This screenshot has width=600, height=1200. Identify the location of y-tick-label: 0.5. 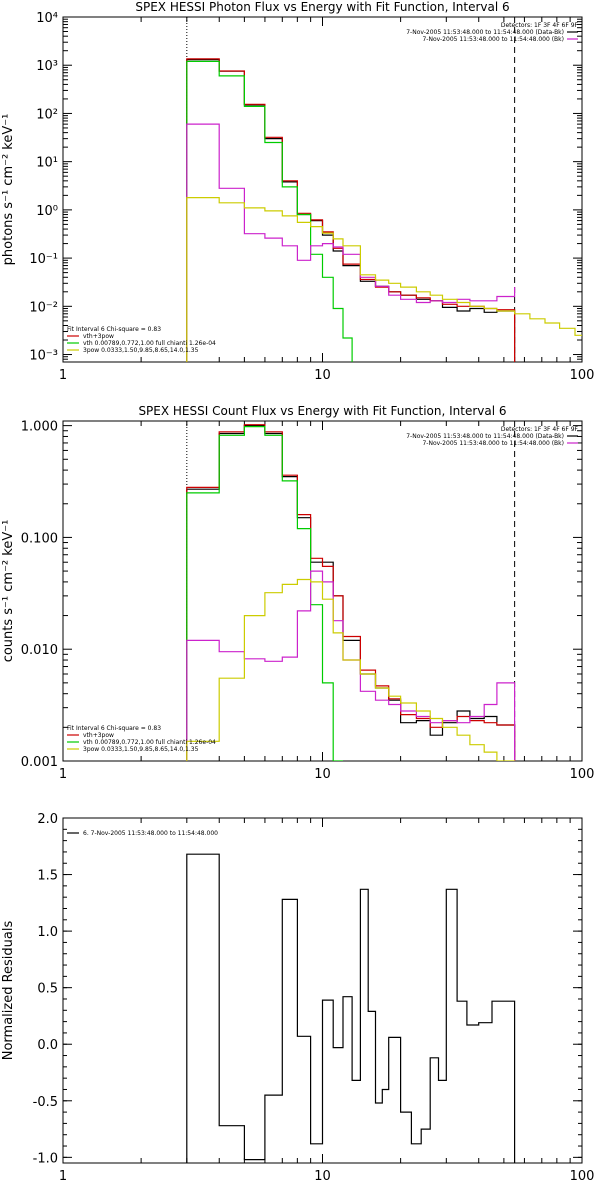
(47, 989).